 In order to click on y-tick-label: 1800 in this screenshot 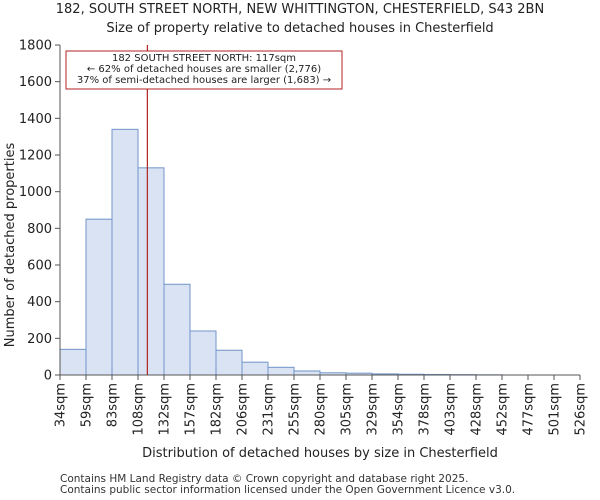, I will do `click(35, 46)`.